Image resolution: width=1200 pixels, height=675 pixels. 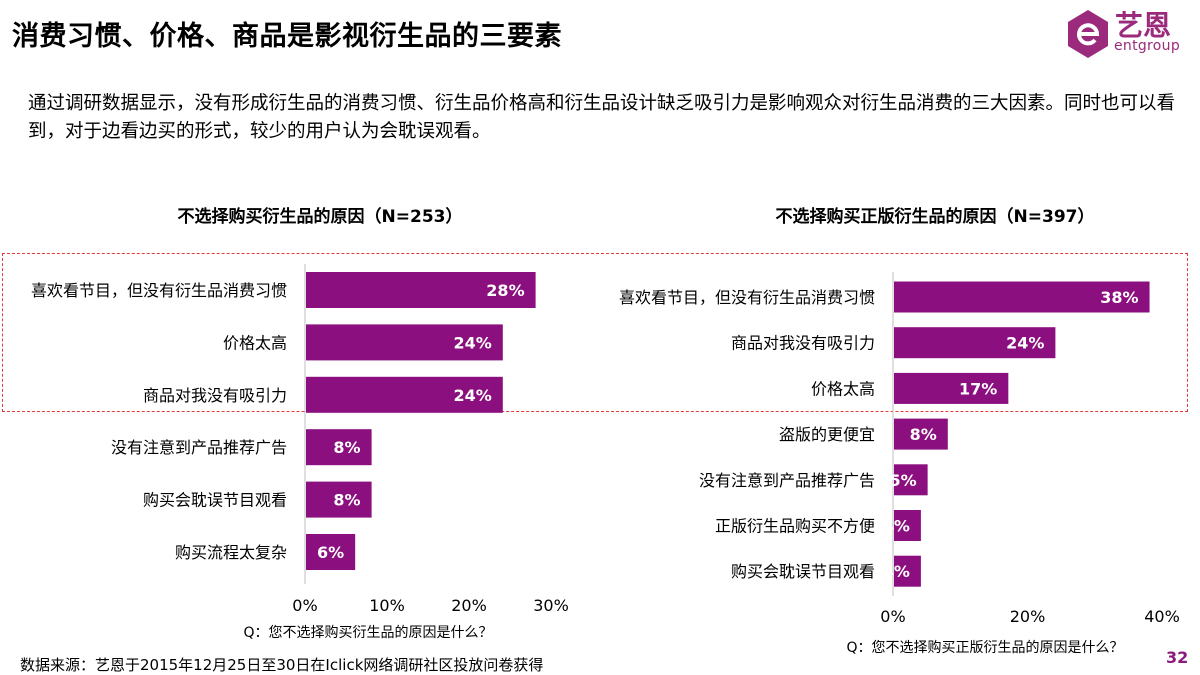 What do you see at coordinates (978, 388) in the screenshot?
I see `data-label: 17%` at bounding box center [978, 388].